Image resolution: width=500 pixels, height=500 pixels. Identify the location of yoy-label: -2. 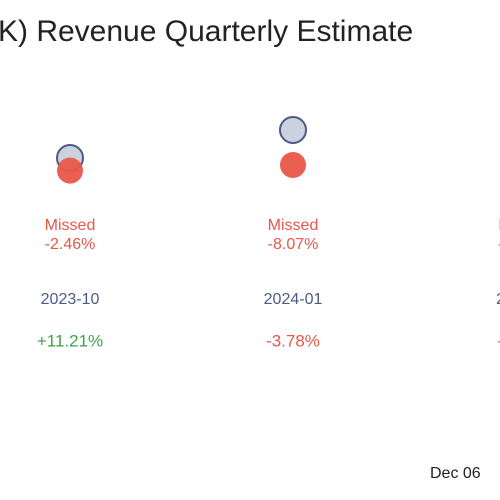
(498, 340).